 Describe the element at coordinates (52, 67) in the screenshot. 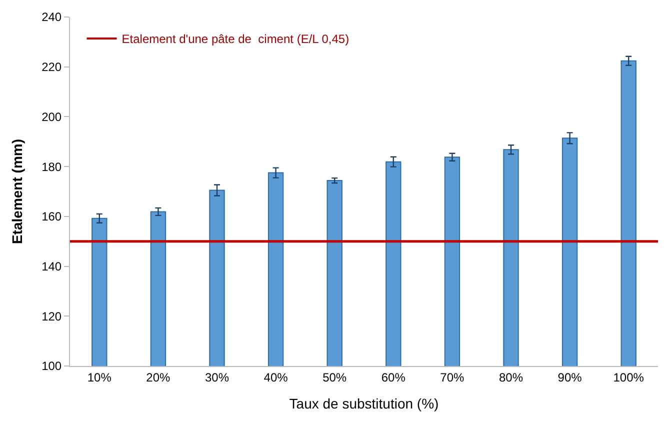

I see `y-tick-label: 220` at that location.